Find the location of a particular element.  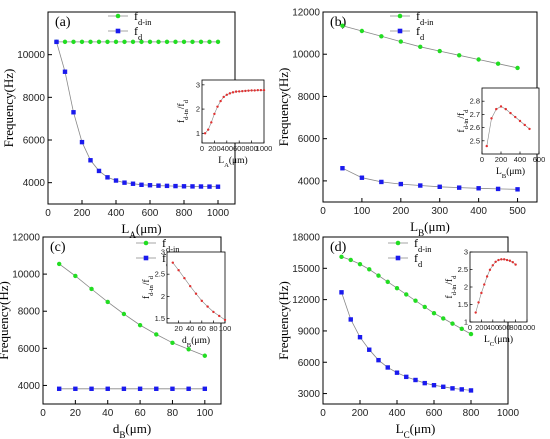

inset-x-tick-label: 20 is located at coordinates (178, 328).